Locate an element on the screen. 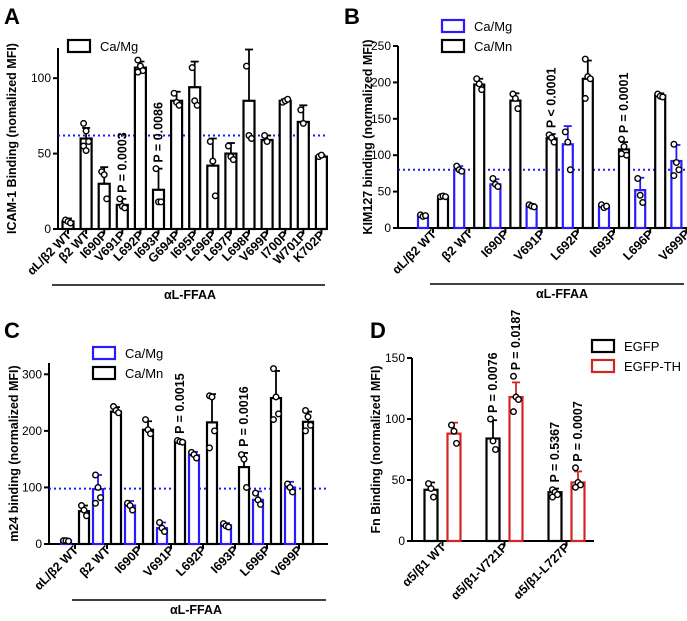 Image resolution: width=687 pixels, height=621 pixels. x-tick-label: I693P is located at coordinates (603, 243).